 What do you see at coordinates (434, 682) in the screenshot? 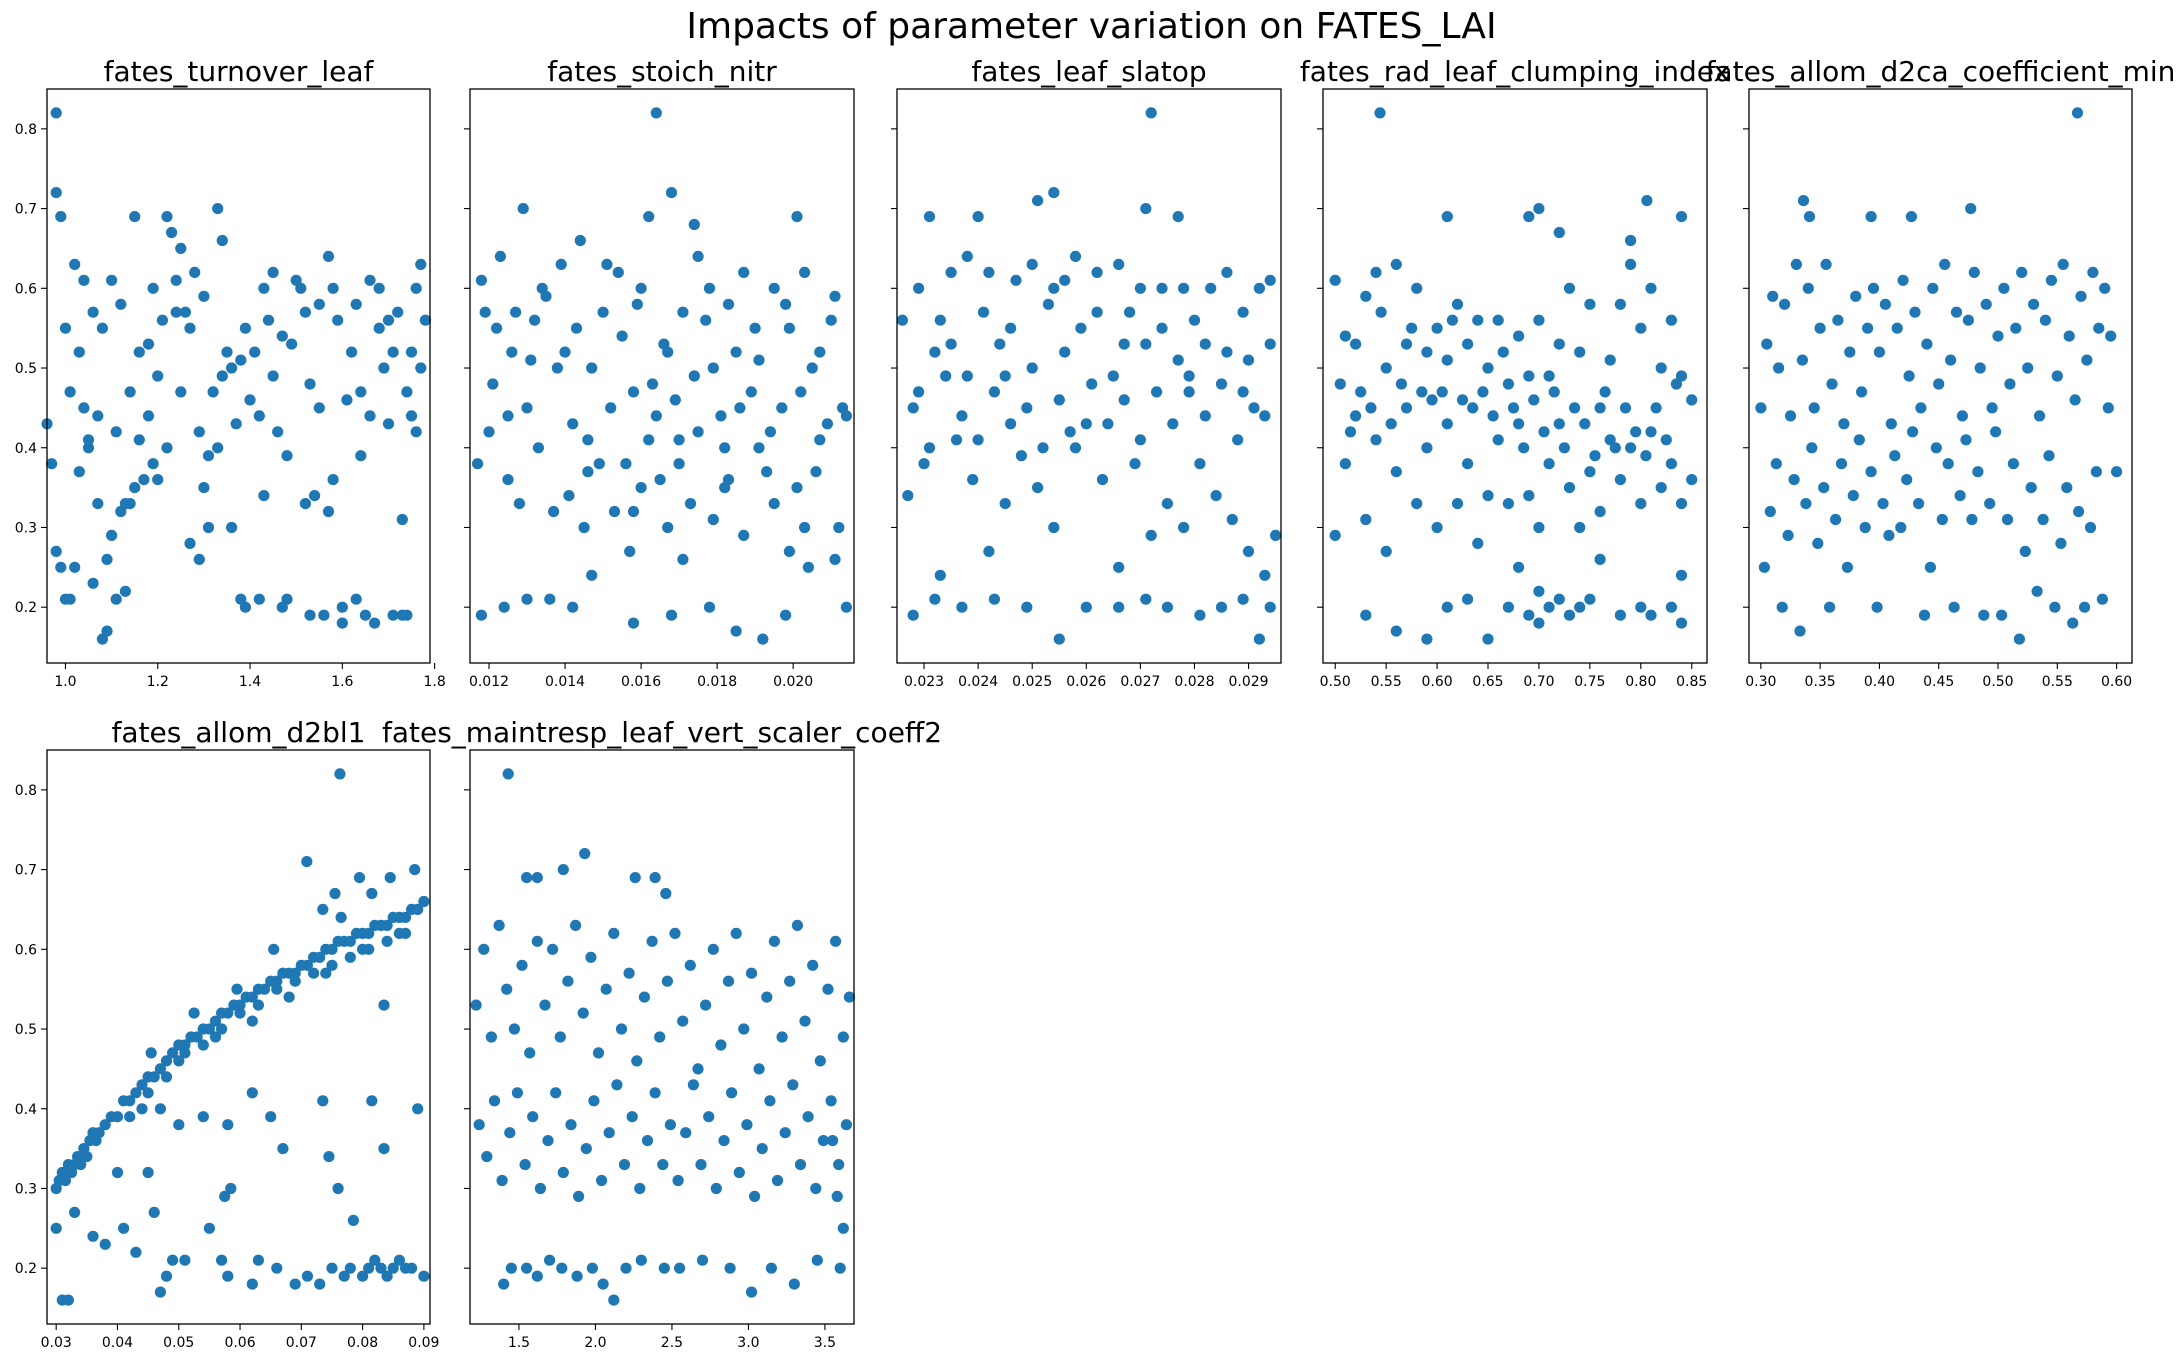
I see `x-tick-label: 1.8` at bounding box center [434, 682].